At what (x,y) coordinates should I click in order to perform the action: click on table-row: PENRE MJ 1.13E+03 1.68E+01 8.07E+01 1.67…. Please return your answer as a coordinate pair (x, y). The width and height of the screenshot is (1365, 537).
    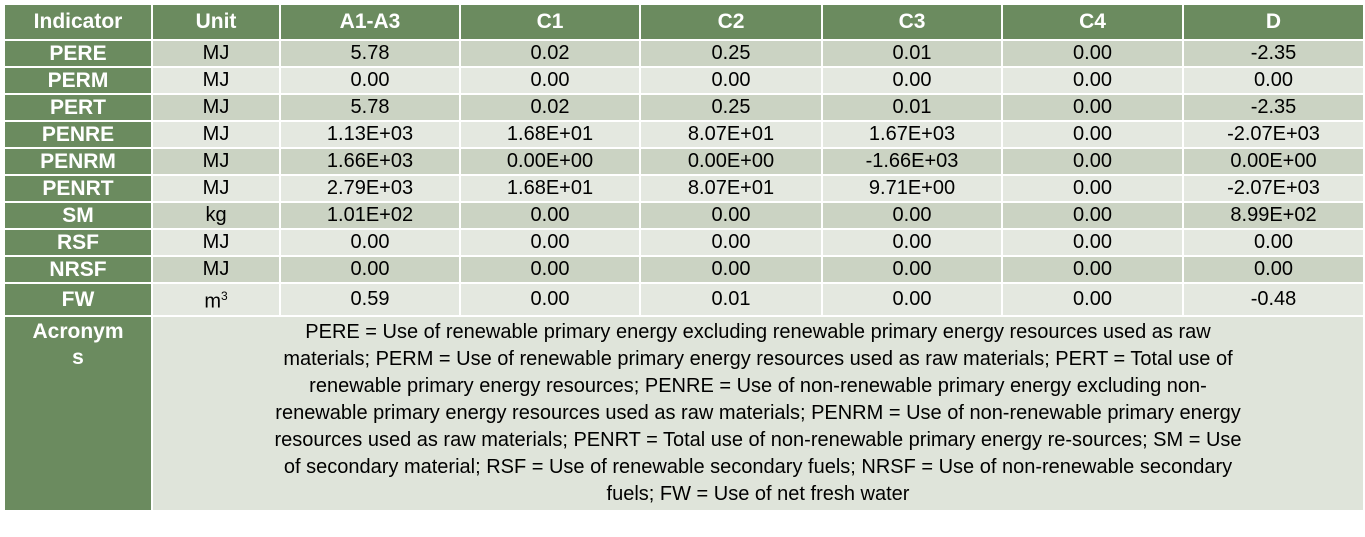
    Looking at the image, I should click on (684, 134).